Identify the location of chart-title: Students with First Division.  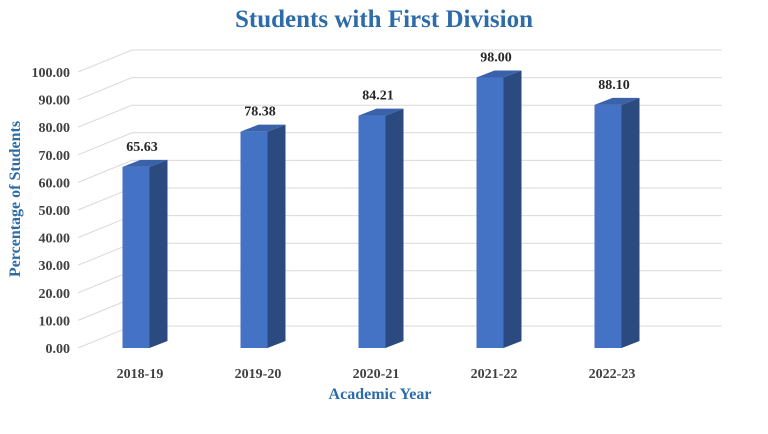
(384, 19).